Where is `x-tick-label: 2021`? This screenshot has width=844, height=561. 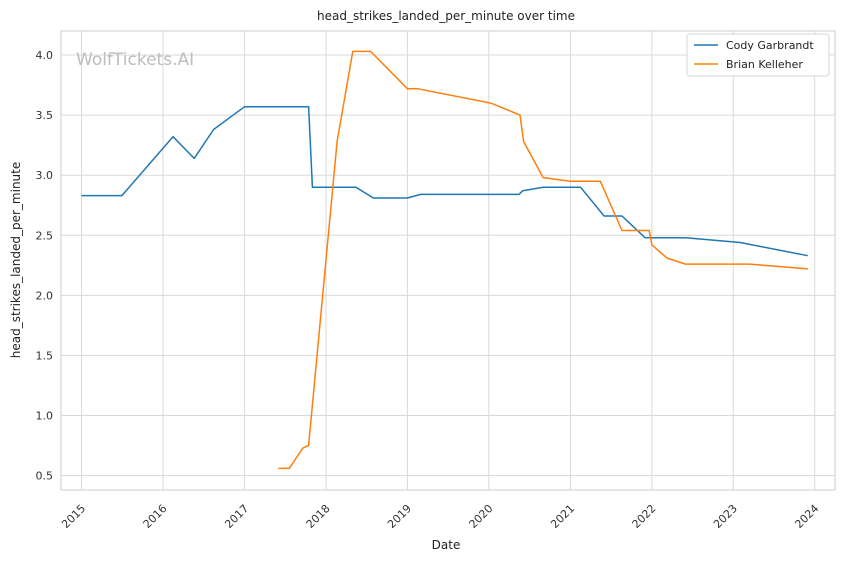 x-tick-label: 2021 is located at coordinates (562, 516).